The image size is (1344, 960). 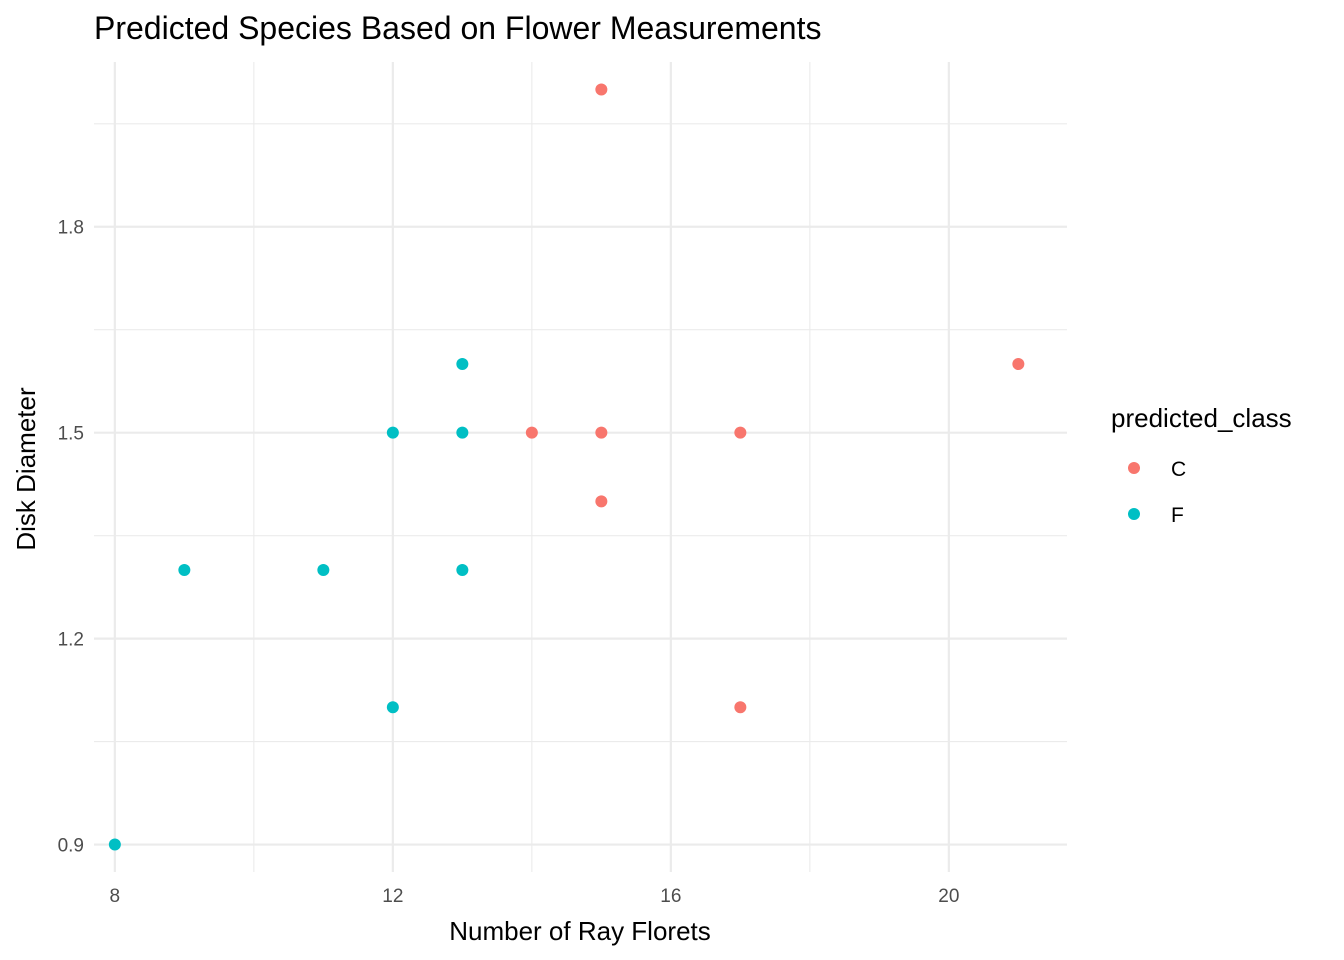 What do you see at coordinates (71, 228) in the screenshot?
I see `y-tick-label: 1.8` at bounding box center [71, 228].